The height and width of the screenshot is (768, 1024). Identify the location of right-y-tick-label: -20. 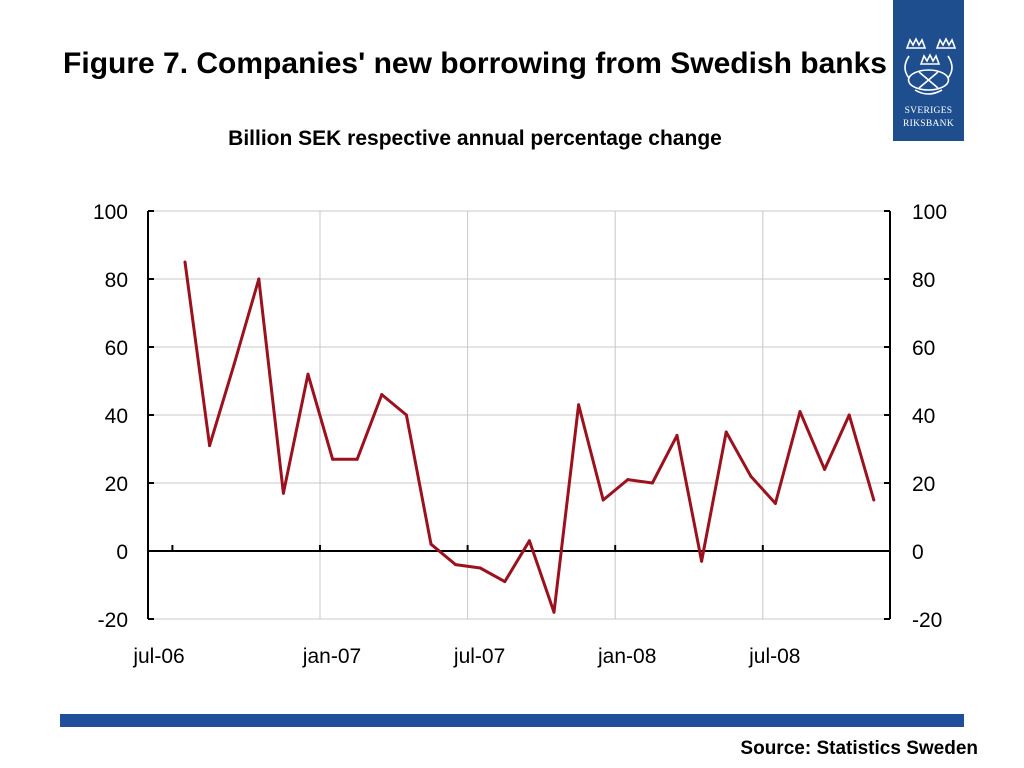
(927, 620).